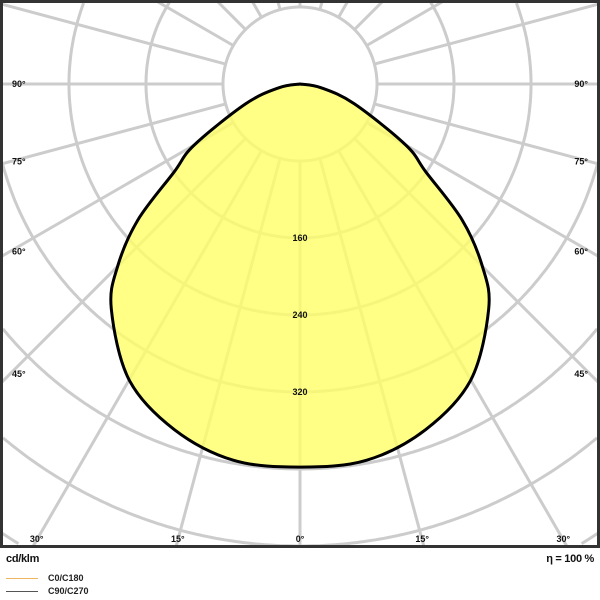 This screenshot has height=600, width=600. I want to click on efficiency-label: η = 100 %, so click(570, 559).